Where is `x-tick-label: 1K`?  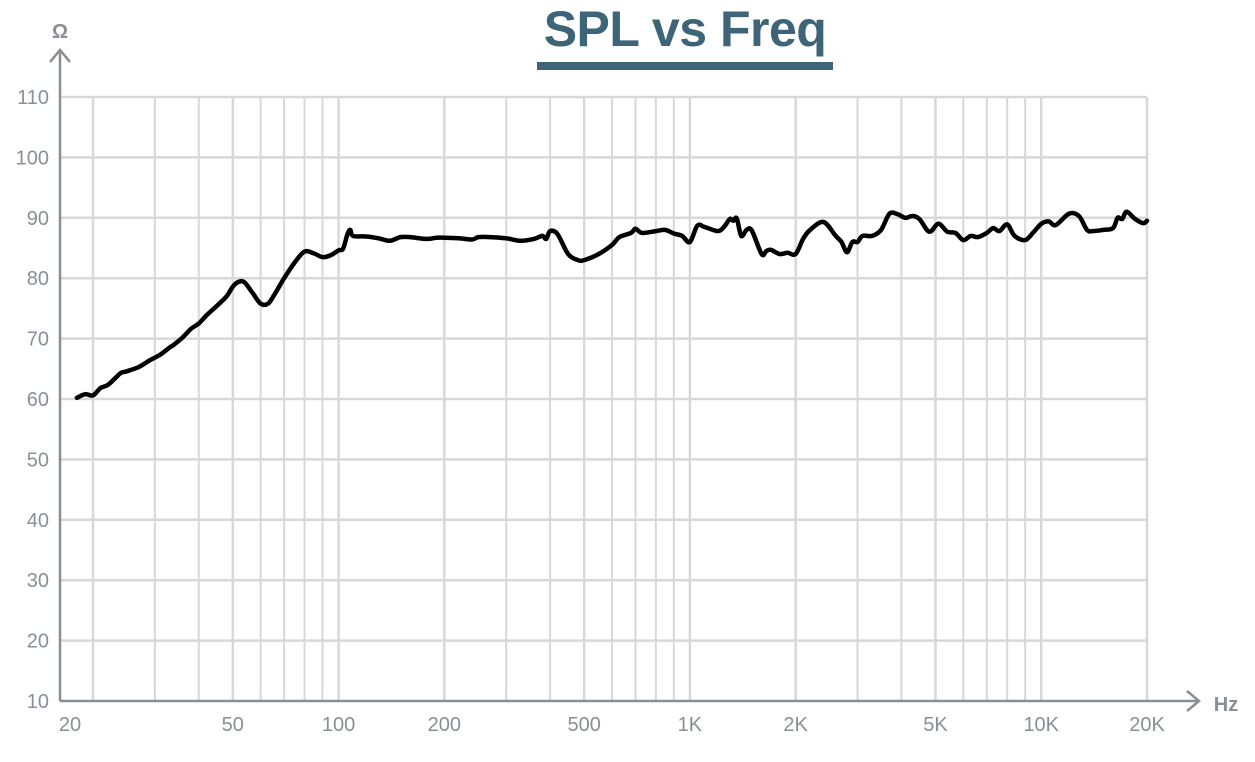 x-tick-label: 1K is located at coordinates (690, 725).